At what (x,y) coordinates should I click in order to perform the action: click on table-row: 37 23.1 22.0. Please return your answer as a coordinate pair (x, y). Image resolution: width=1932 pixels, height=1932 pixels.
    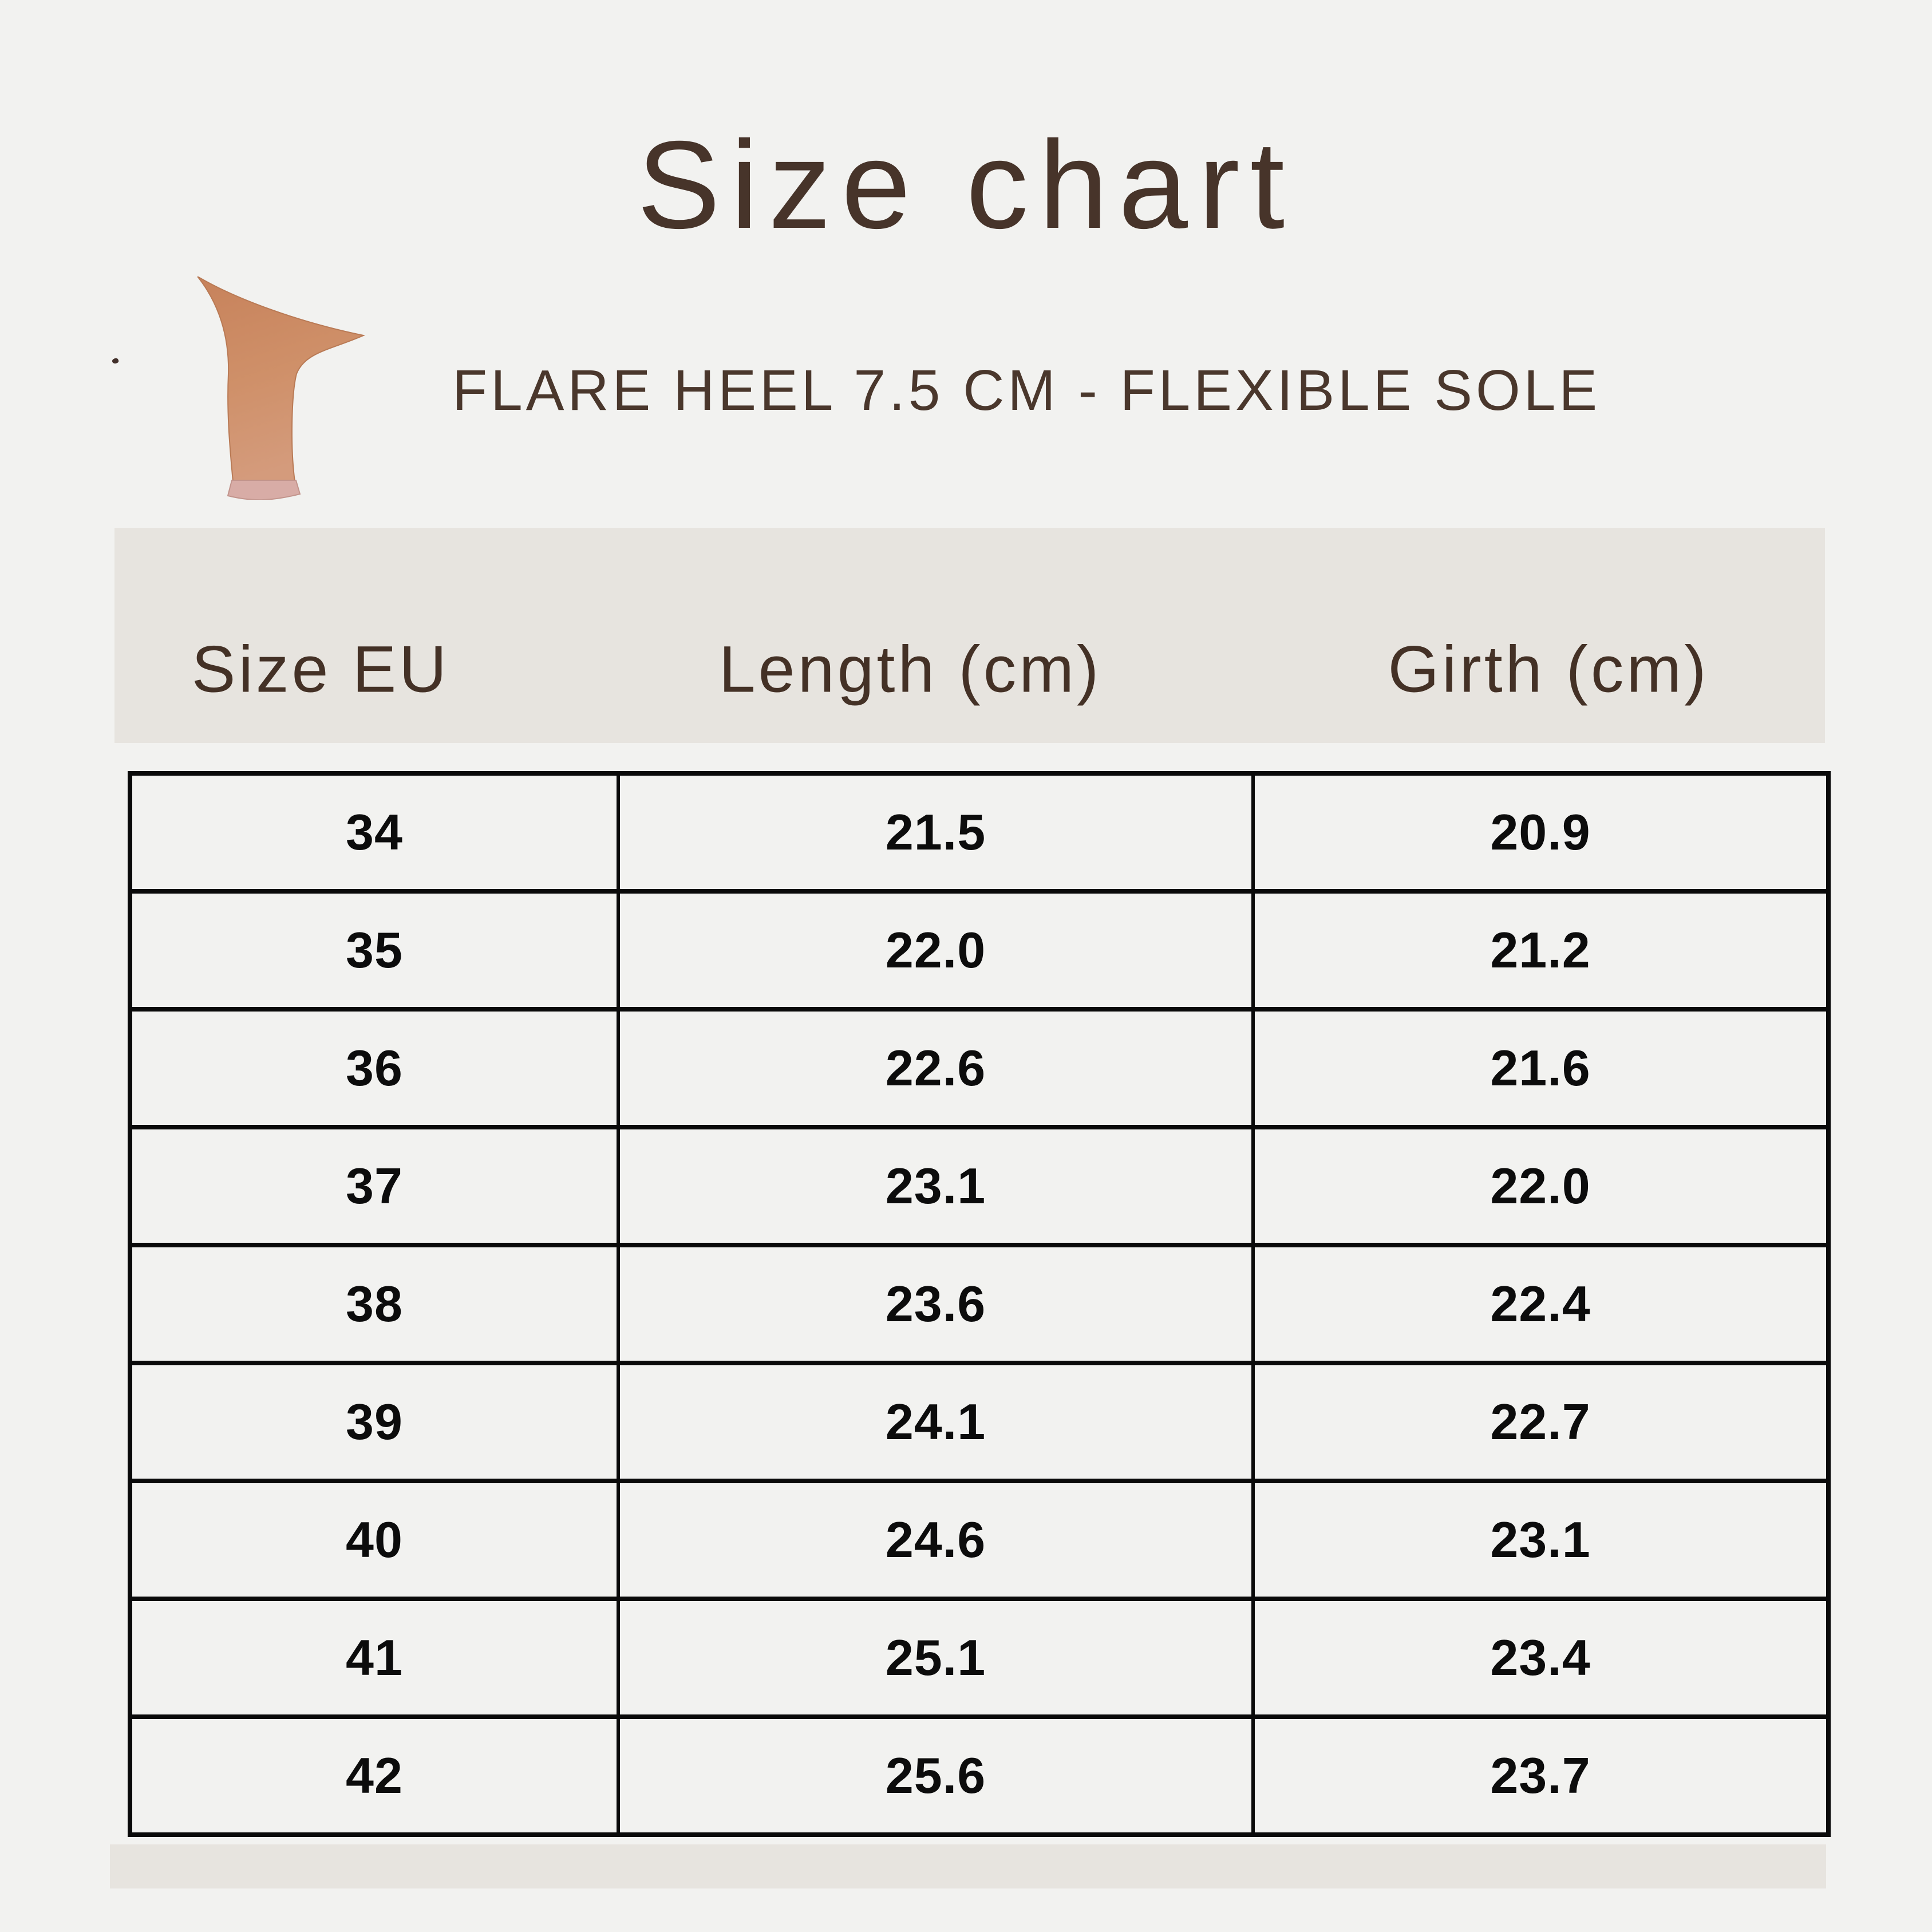
    Looking at the image, I should click on (979, 1186).